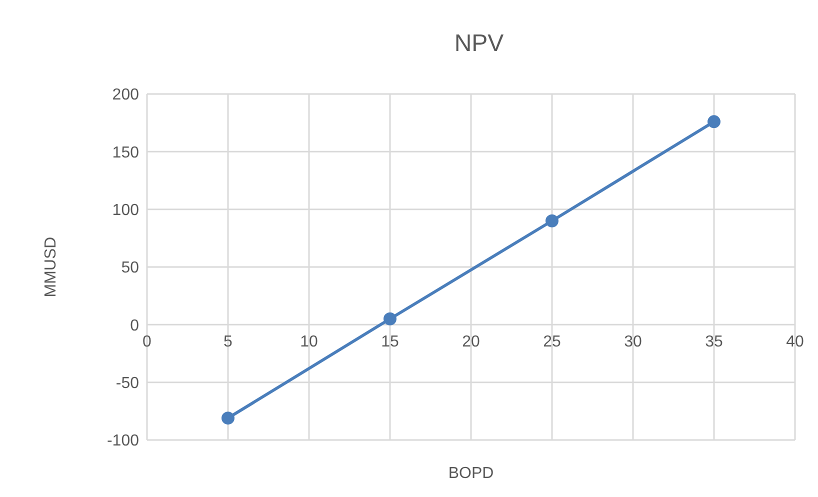 This screenshot has height=497, width=818. Describe the element at coordinates (390, 342) in the screenshot. I see `x-tick-label: 15` at that location.